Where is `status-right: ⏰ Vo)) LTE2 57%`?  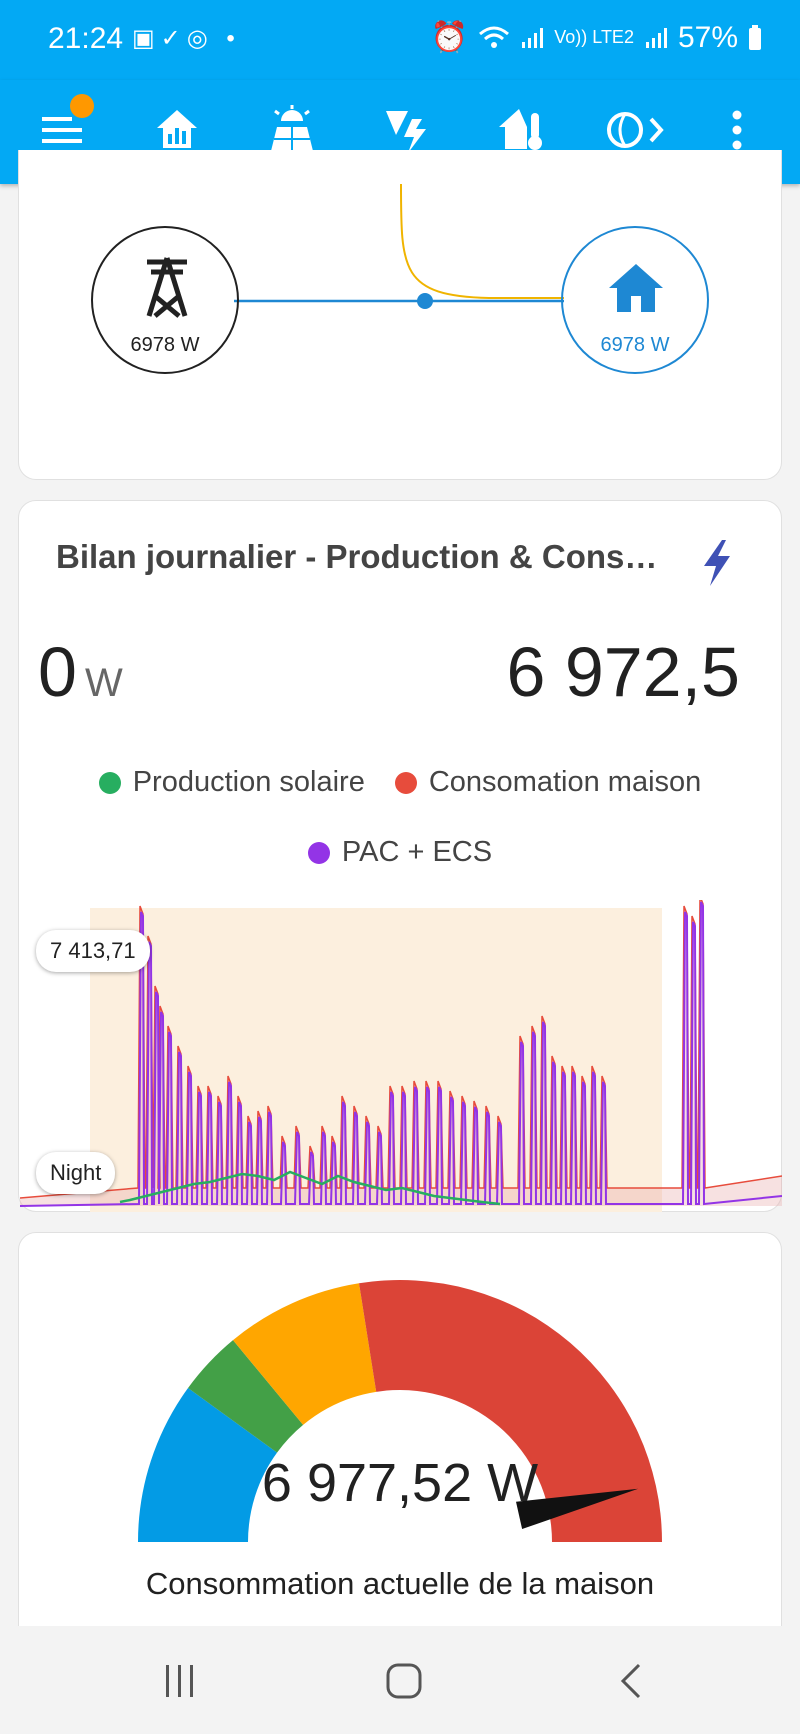
status-right: ⏰ Vo)) LTE2 57% is located at coordinates (596, 37).